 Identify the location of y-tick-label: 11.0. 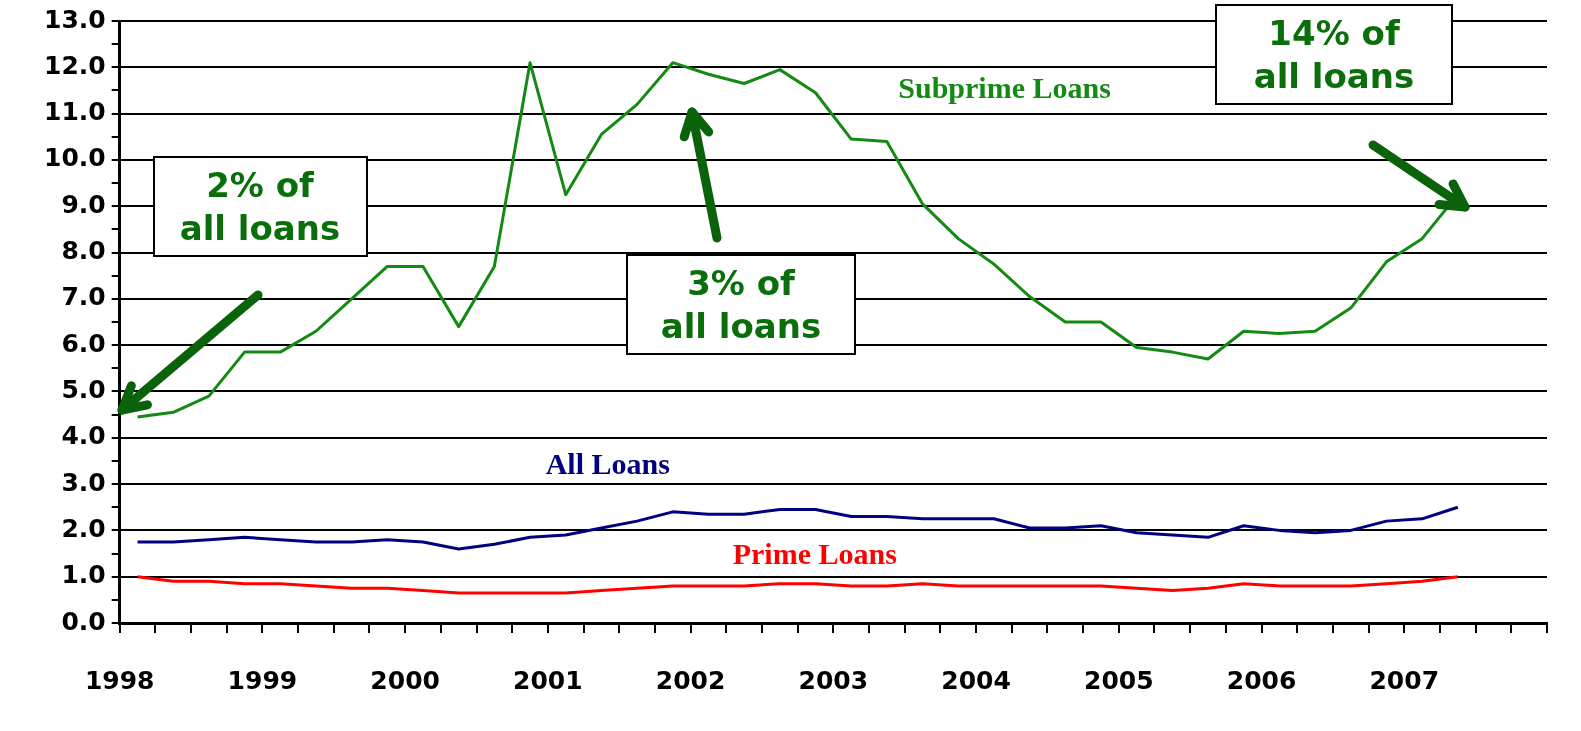
(74, 112).